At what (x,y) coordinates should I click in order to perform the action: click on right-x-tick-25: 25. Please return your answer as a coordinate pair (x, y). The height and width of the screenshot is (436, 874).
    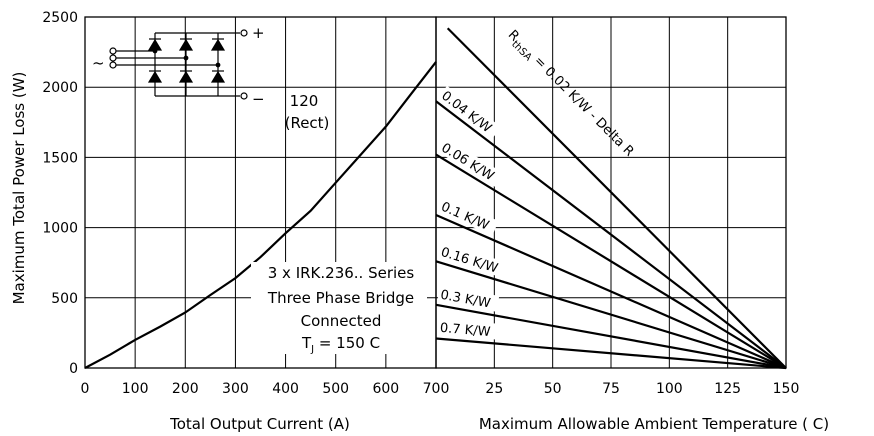
    Looking at the image, I should click on (494, 389).